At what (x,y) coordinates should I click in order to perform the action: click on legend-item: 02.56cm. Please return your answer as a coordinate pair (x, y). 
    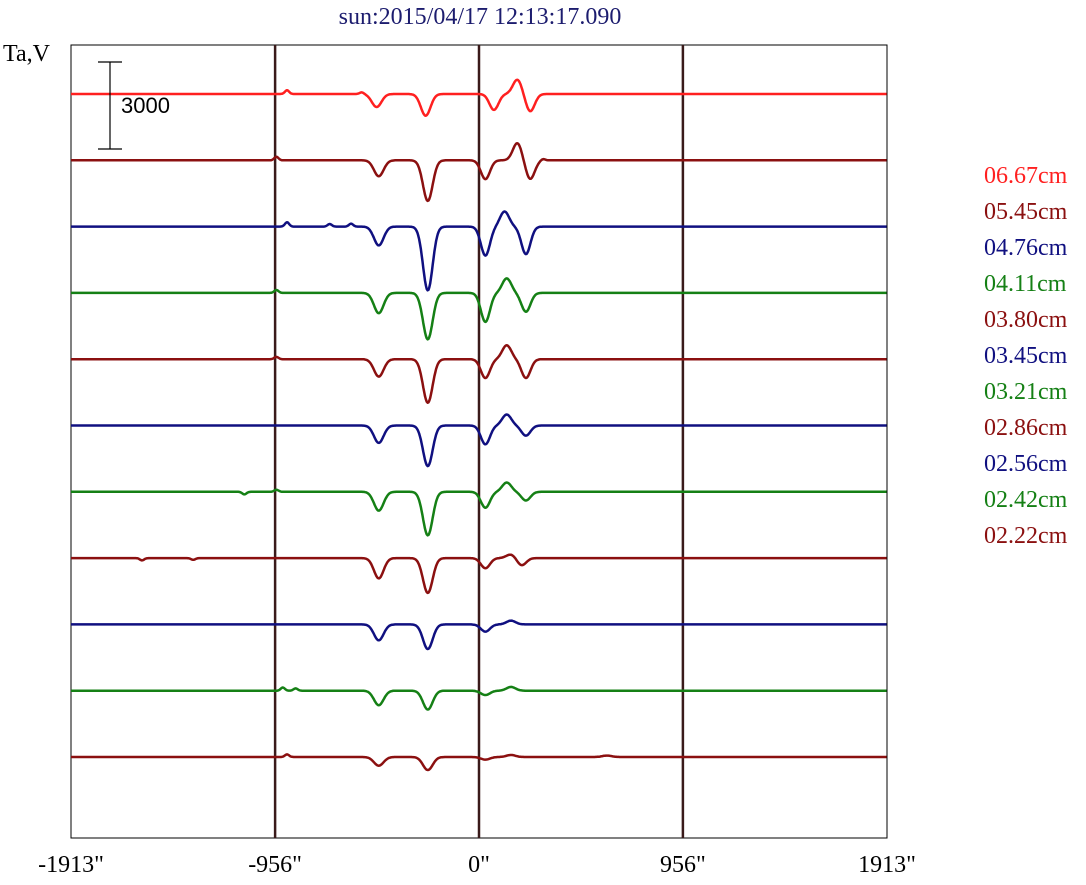
    Looking at the image, I should click on (1026, 464).